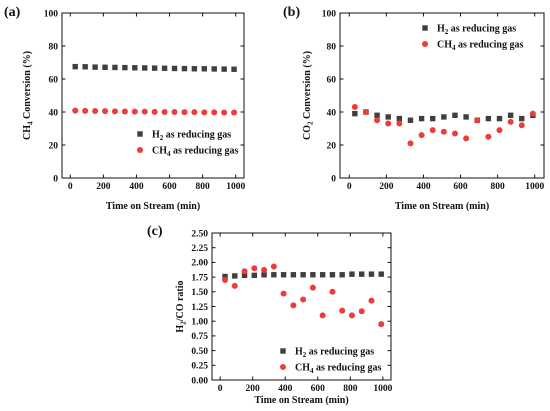 This screenshot has height=411, width=550. Describe the element at coordinates (199, 367) in the screenshot. I see `y-tick-label: 0.25` at that location.